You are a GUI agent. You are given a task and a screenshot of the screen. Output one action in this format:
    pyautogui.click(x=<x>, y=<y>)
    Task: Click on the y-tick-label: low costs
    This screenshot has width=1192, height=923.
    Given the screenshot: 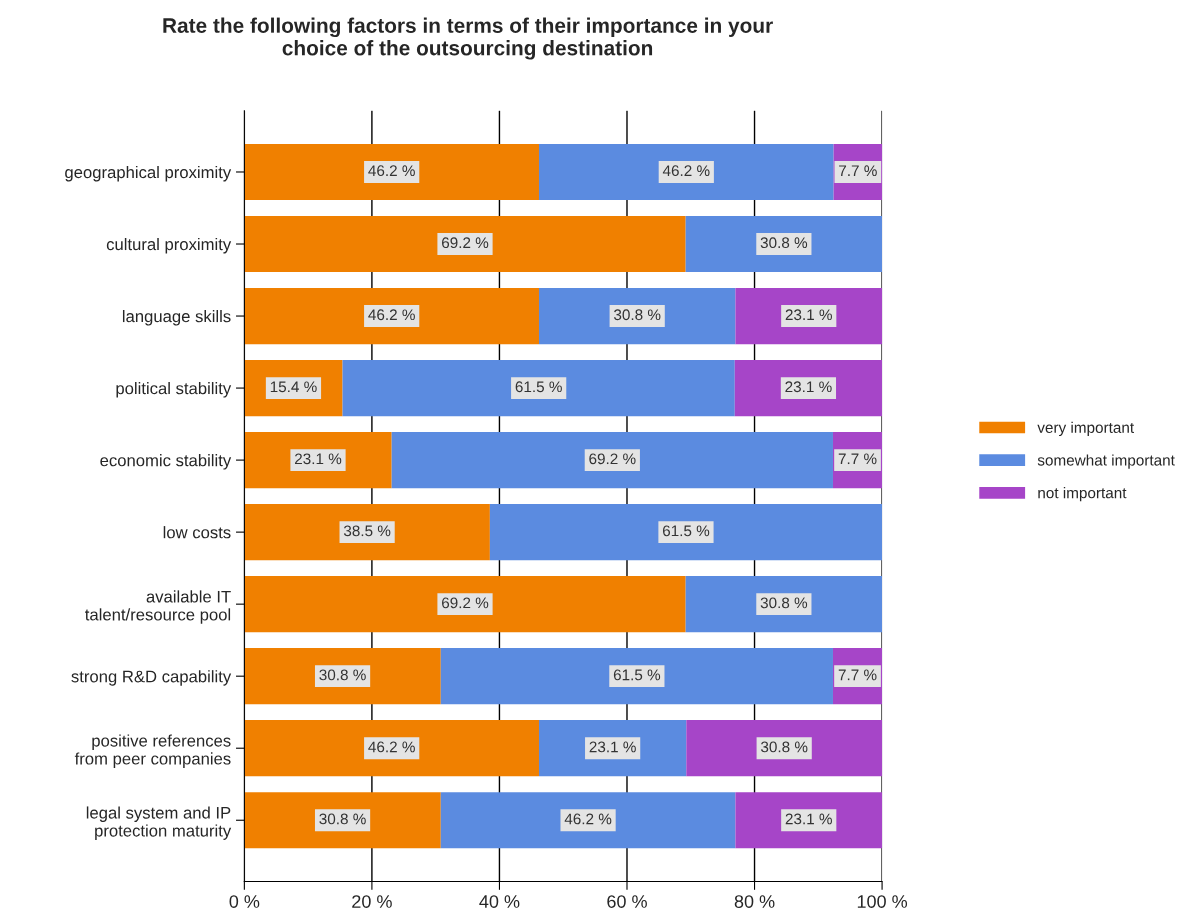 What is the action you would take?
    pyautogui.click(x=197, y=532)
    